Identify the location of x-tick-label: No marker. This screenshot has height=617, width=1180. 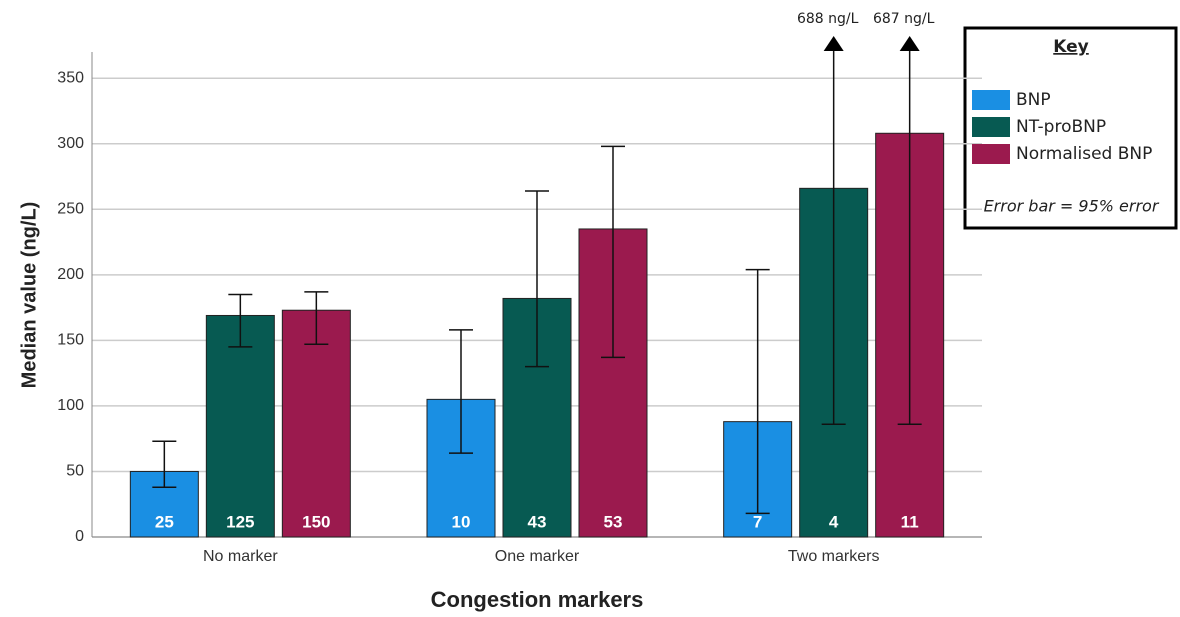
(240, 556).